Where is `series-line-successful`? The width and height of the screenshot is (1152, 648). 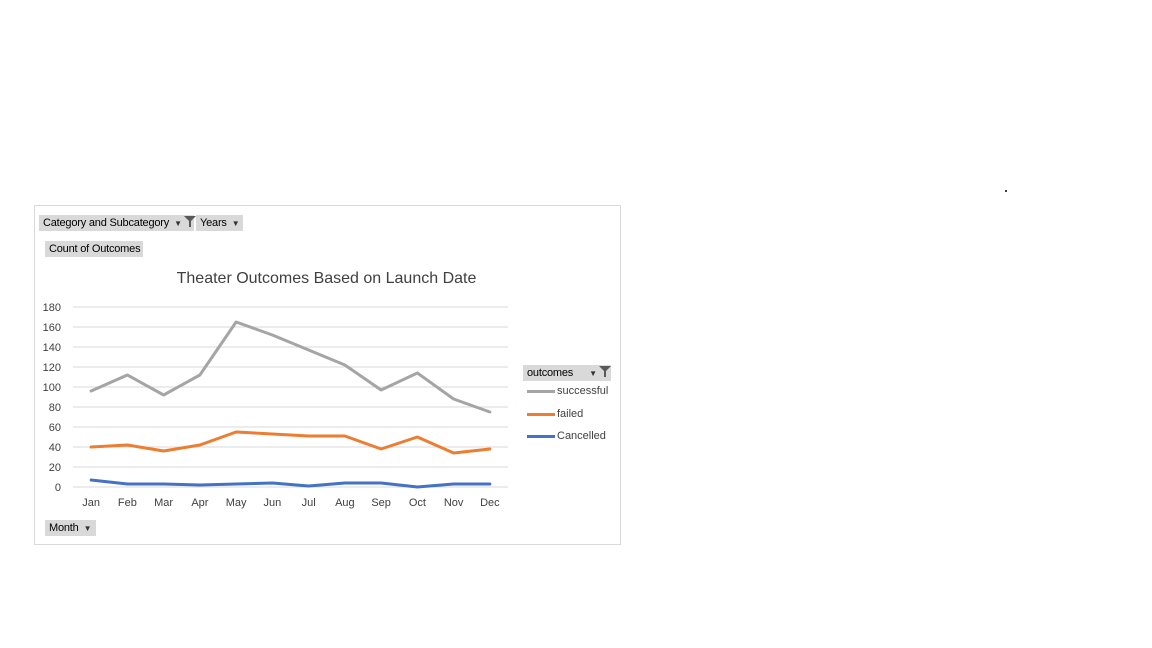 series-line-successful is located at coordinates (290, 367).